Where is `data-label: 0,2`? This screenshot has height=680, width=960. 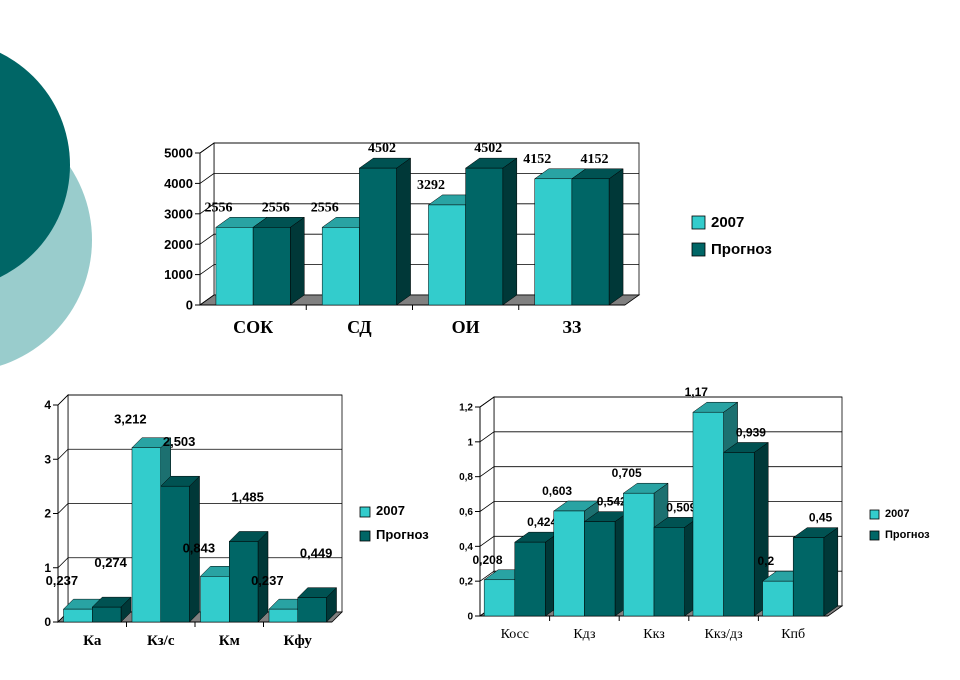 data-label: 0,2 is located at coordinates (766, 561).